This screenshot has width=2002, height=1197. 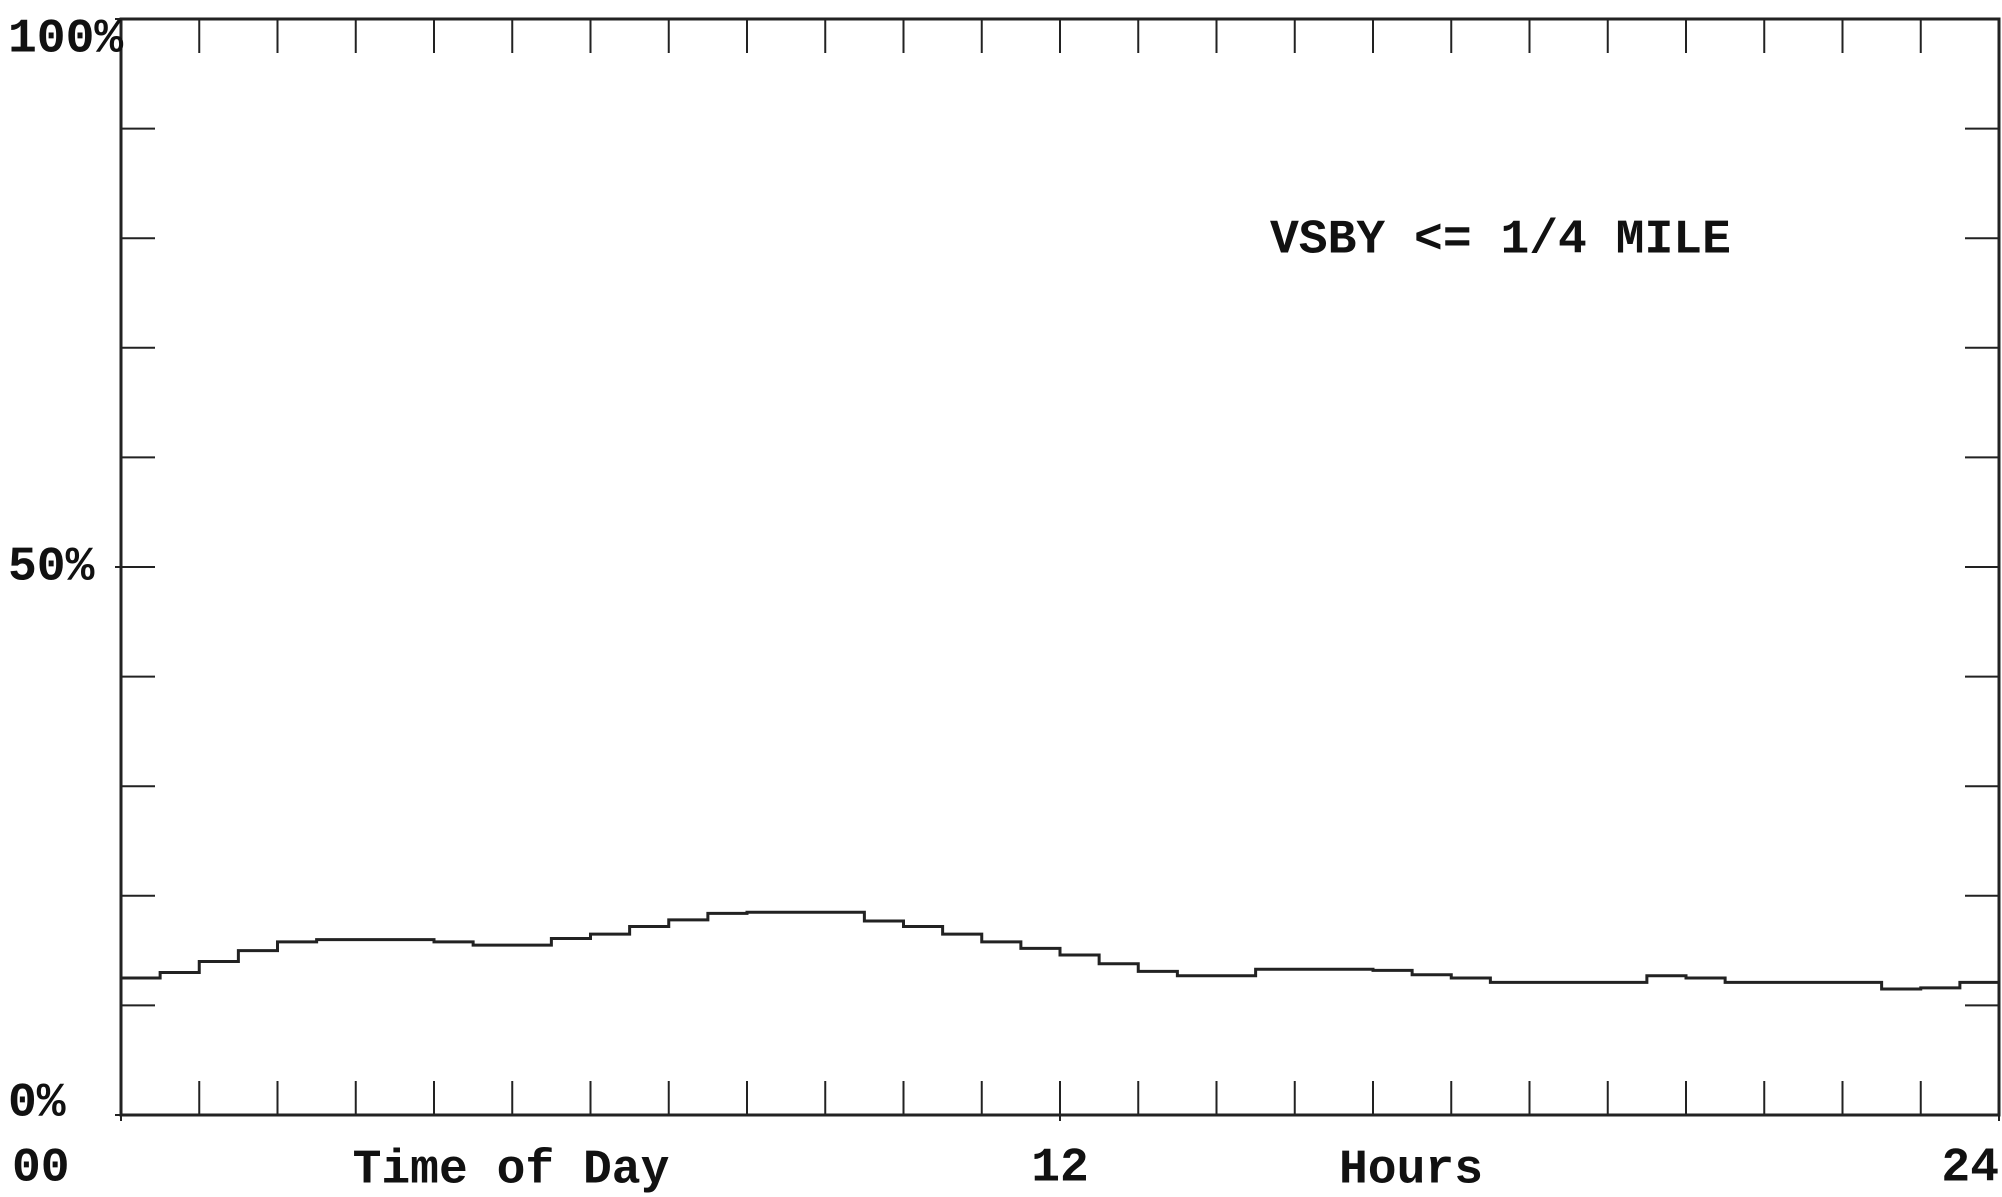 What do you see at coordinates (1970, 1169) in the screenshot?
I see `x-tick-label: 24` at bounding box center [1970, 1169].